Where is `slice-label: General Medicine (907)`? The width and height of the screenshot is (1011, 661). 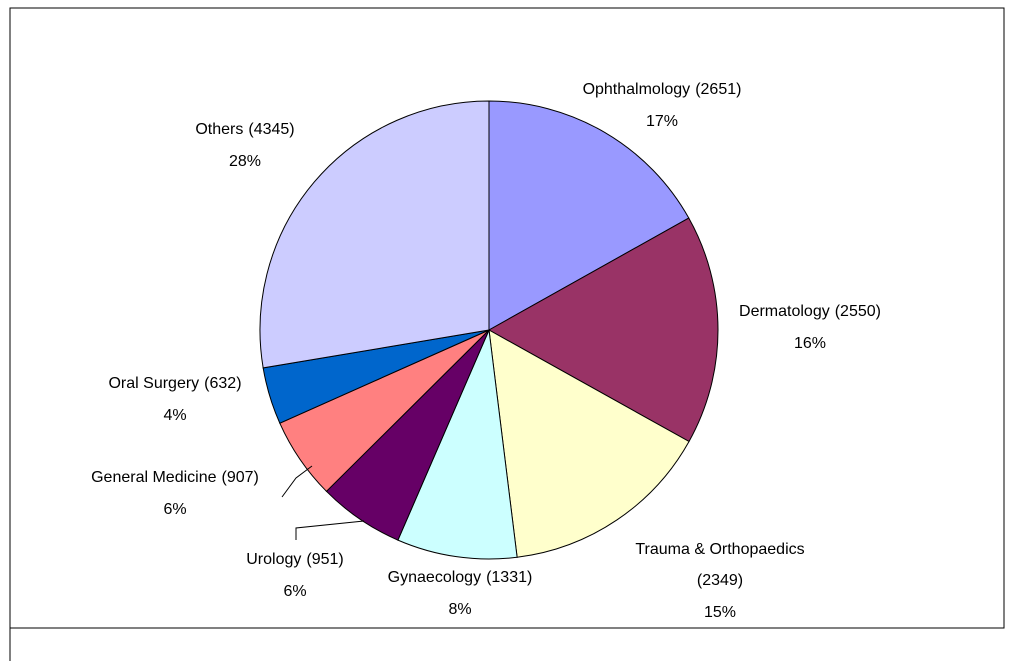 slice-label: General Medicine (907) is located at coordinates (175, 477).